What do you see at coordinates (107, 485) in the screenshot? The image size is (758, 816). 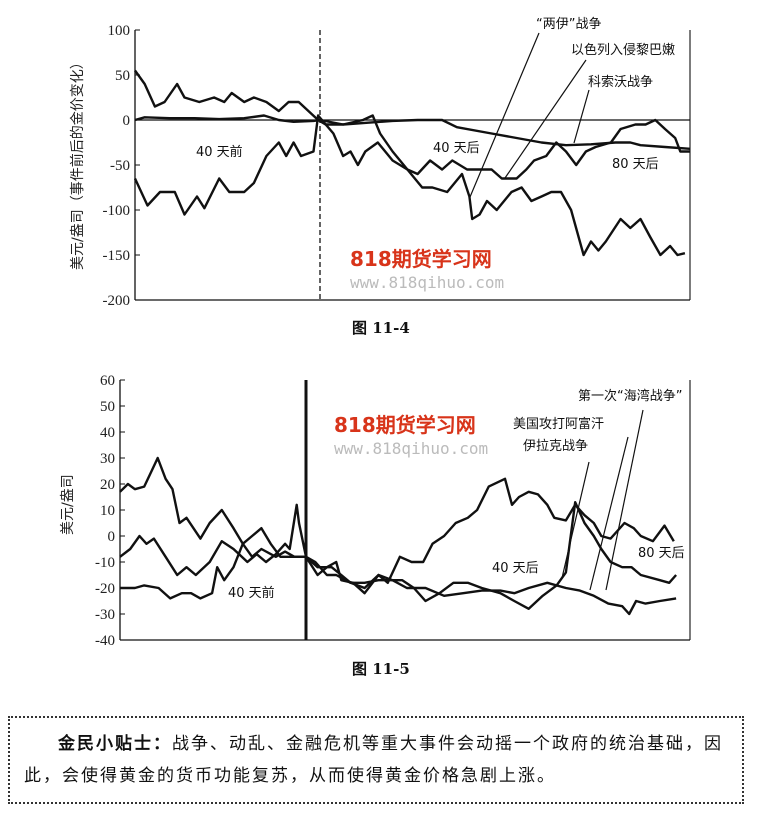 I see `y-tick-label: 20` at bounding box center [107, 485].